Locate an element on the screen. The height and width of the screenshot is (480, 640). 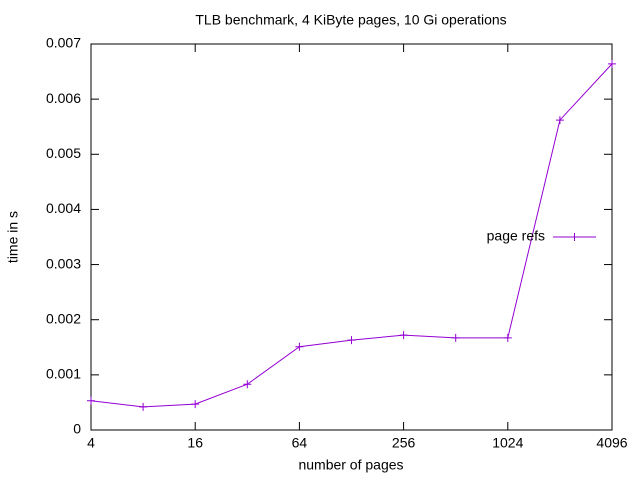
x-tick-label: 256 is located at coordinates (404, 443).